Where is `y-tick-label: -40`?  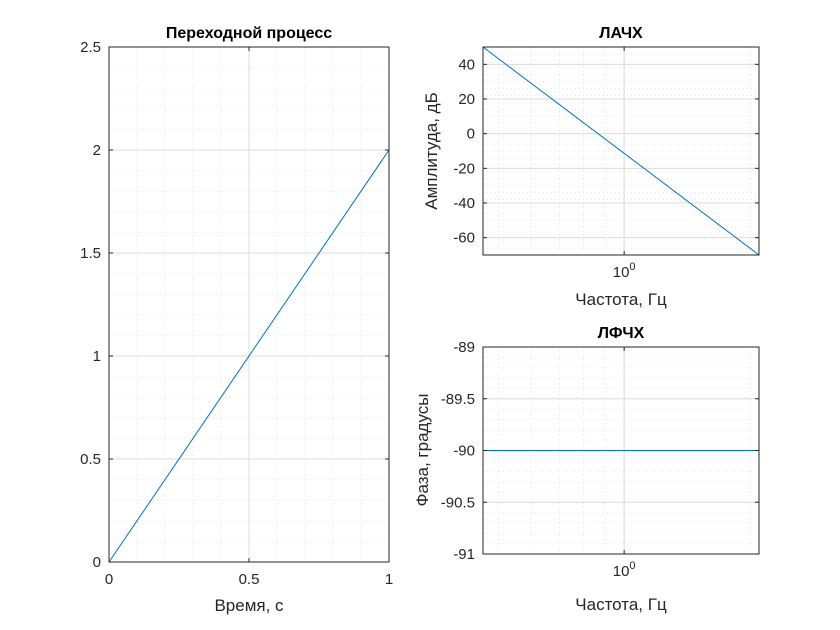
y-tick-label: -40 is located at coordinates (464, 203).